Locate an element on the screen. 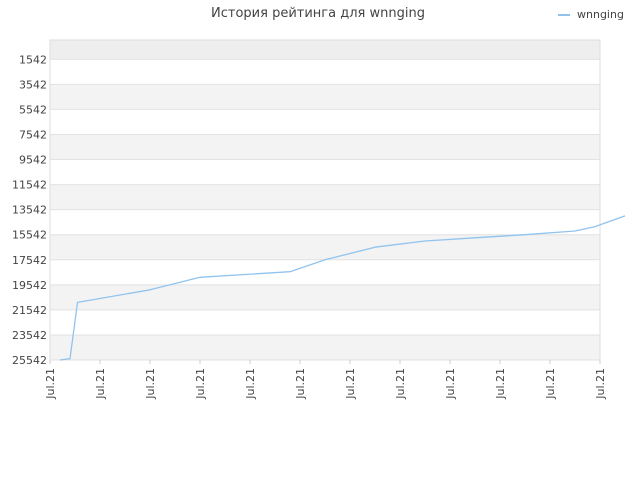 This screenshot has width=640, height=480. chart-title: История рейтинга для wnnging is located at coordinates (318, 13).